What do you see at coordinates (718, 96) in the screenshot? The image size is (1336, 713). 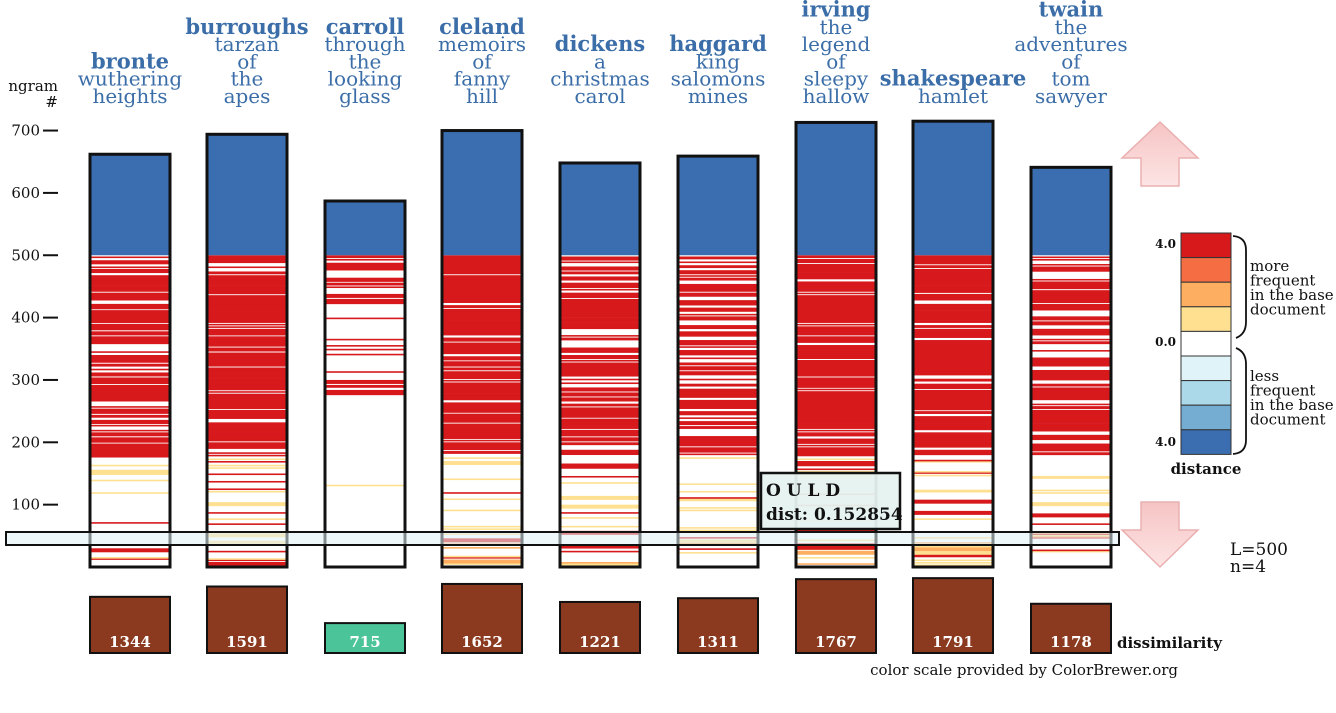 I see `doc-title-line: mines` at bounding box center [718, 96].